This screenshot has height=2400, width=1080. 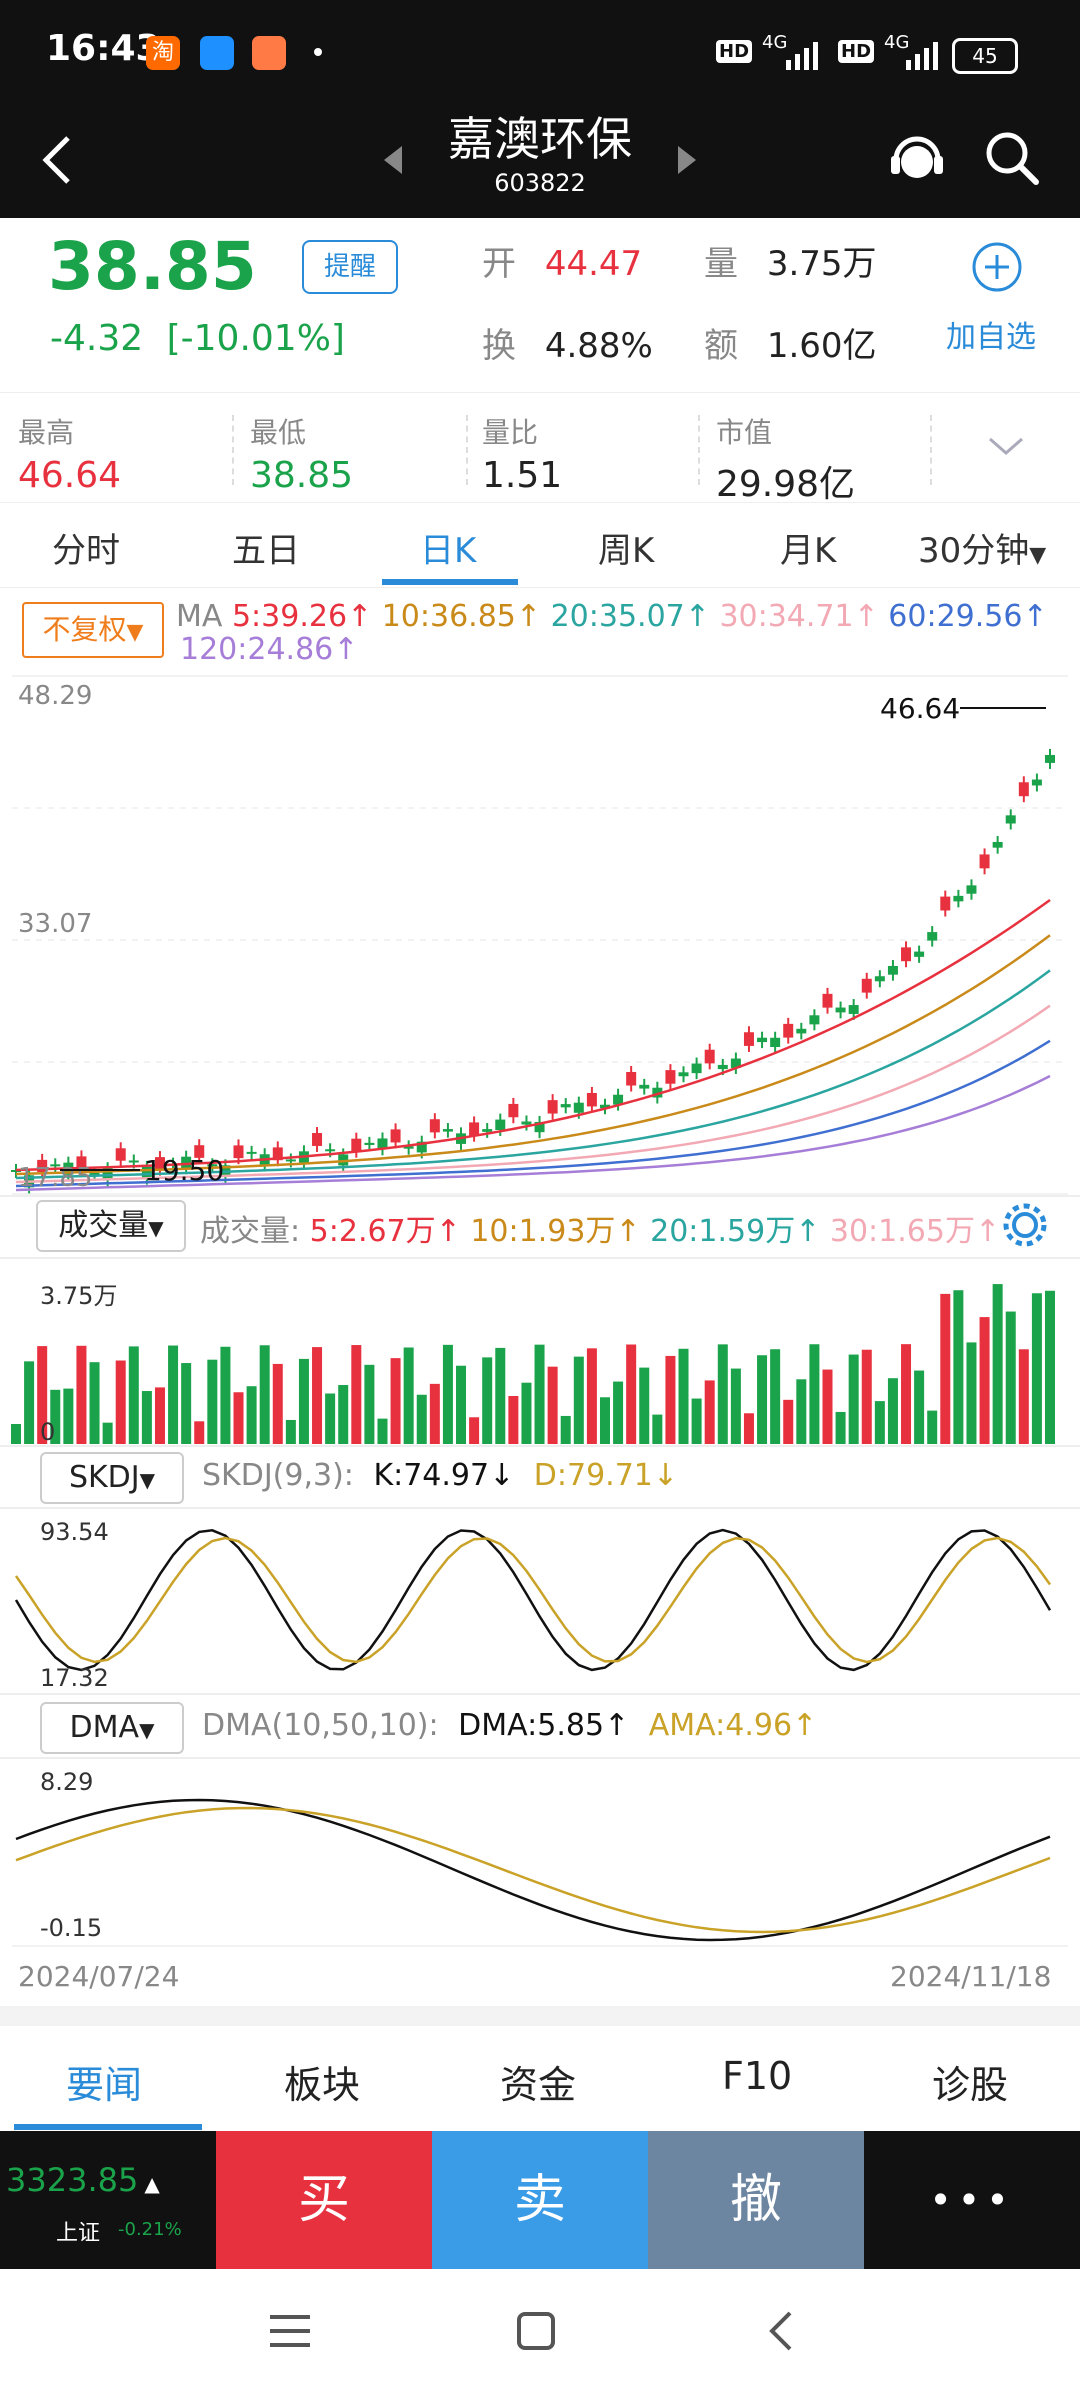 I want to click on tab-diagnose: 诊股, so click(x=970, y=2085).